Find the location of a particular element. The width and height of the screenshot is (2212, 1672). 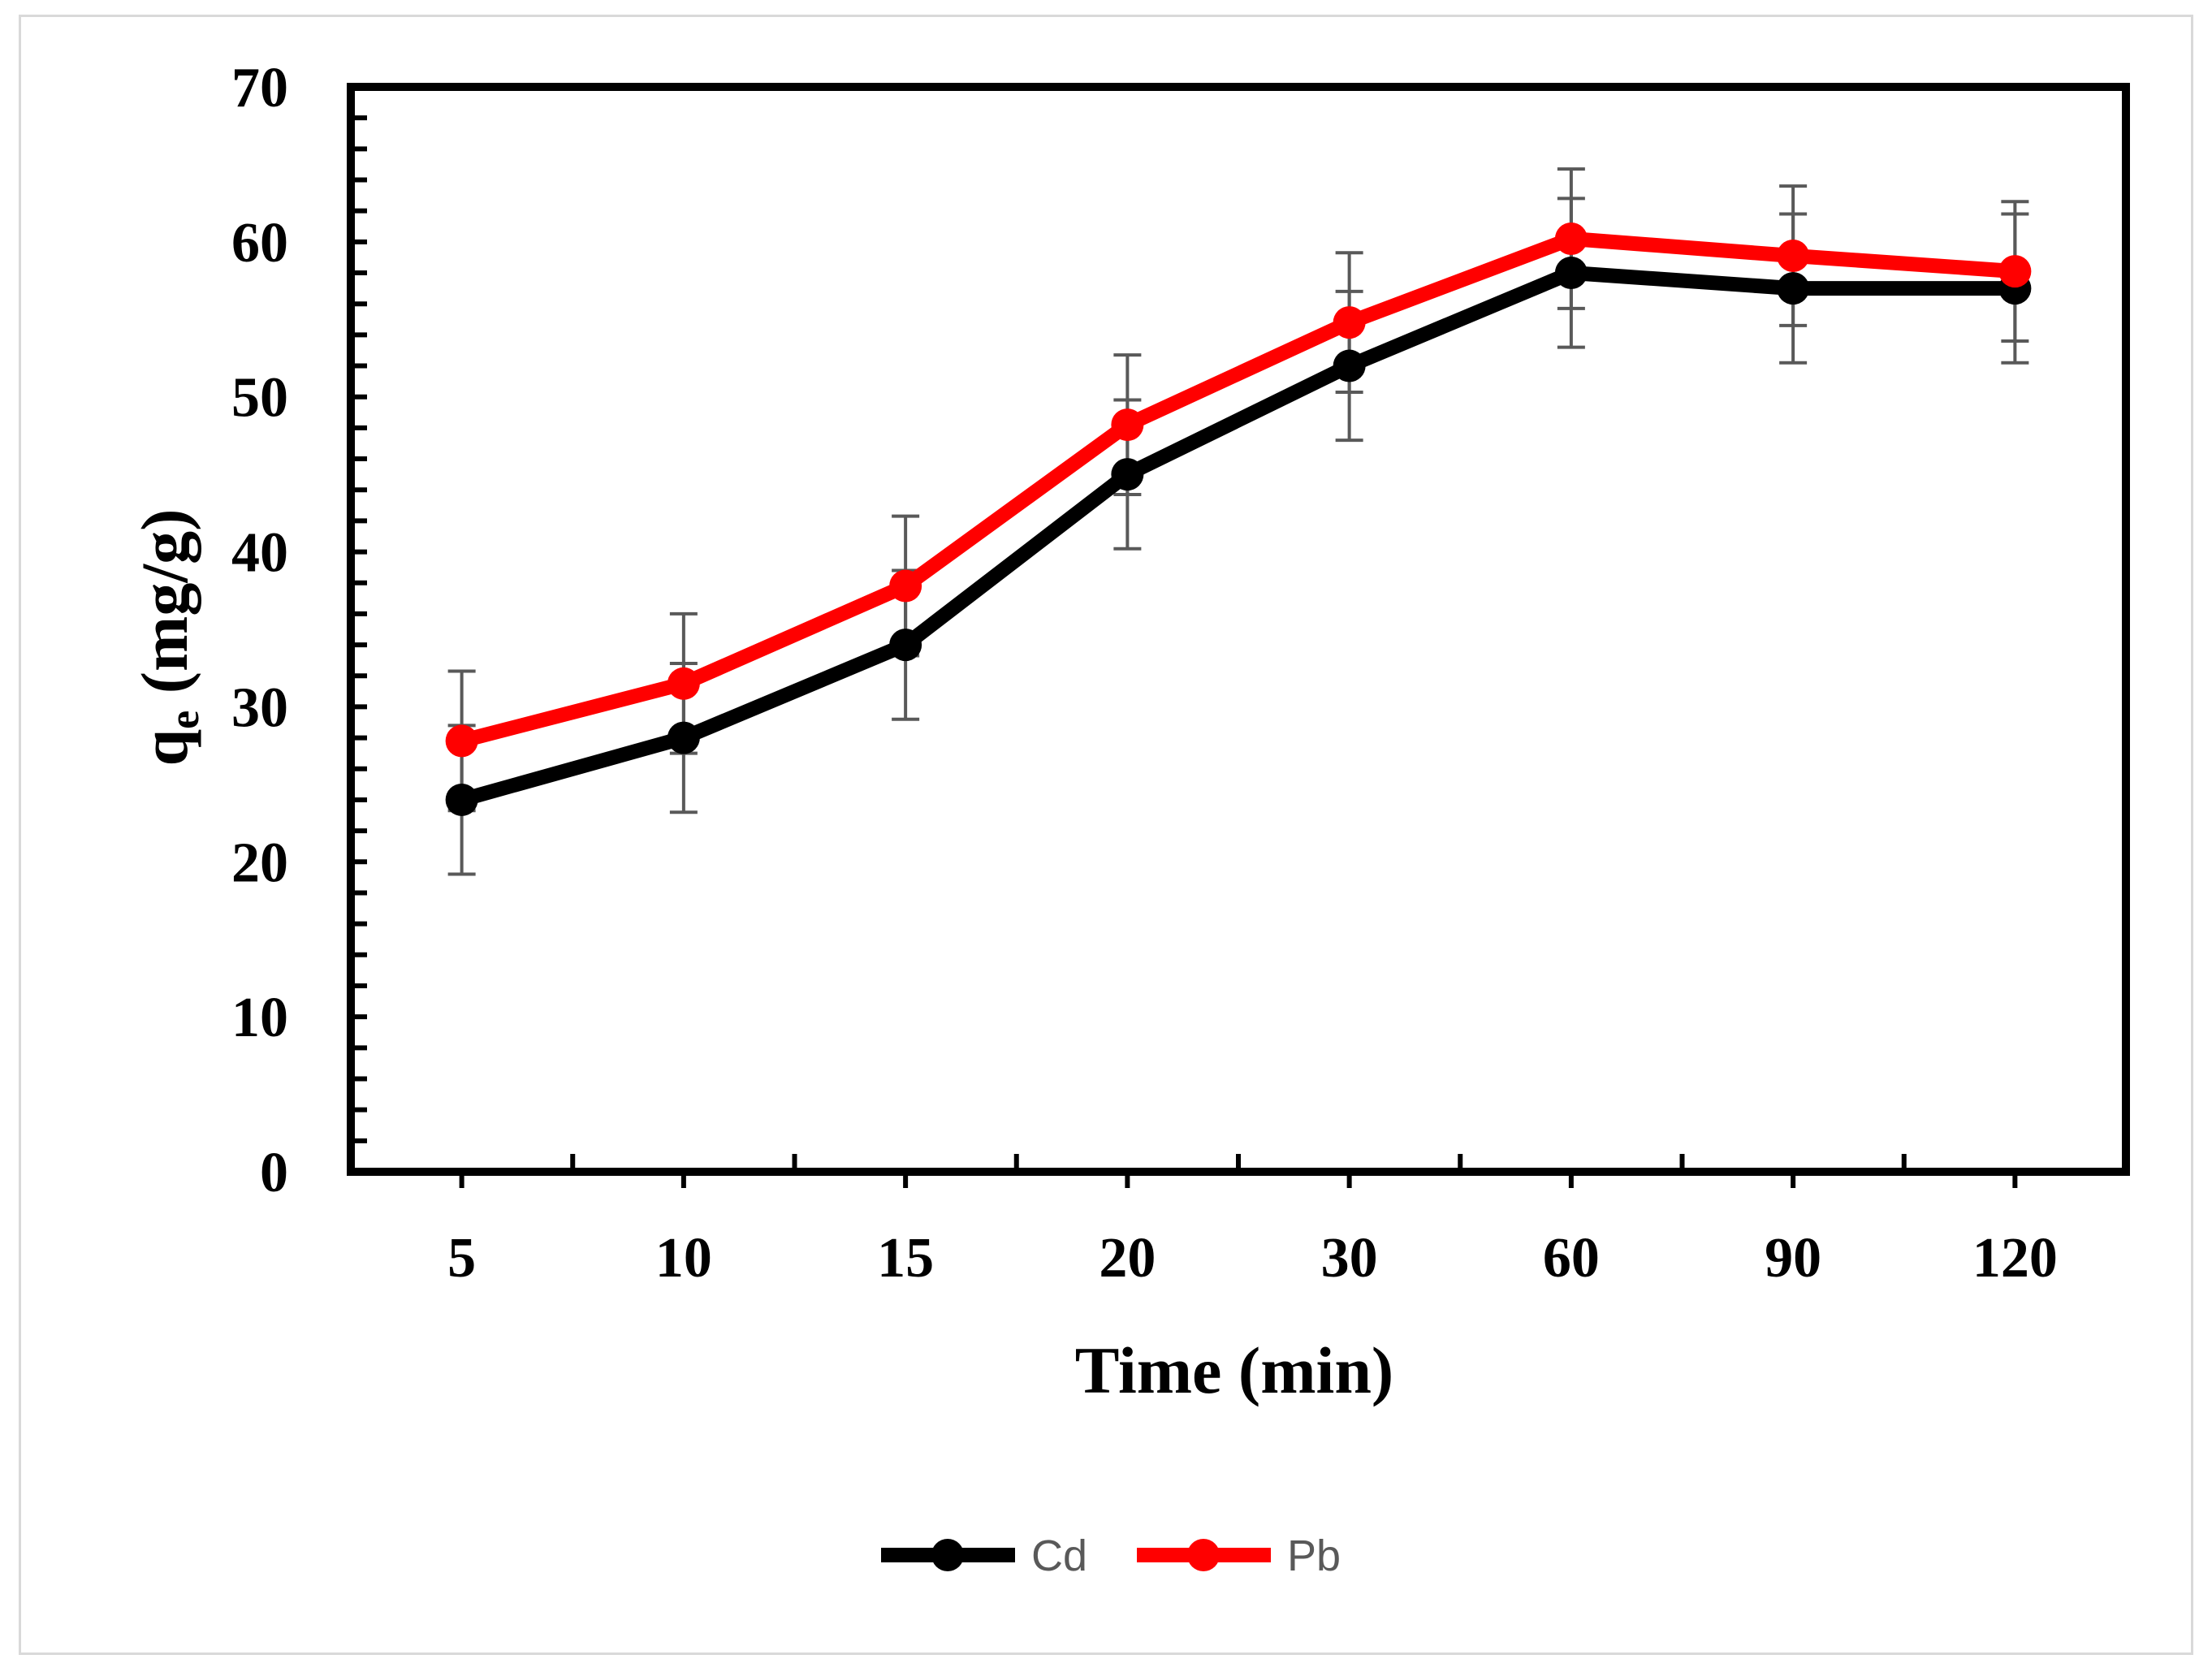

y-axis-title-unit: (mg/g) is located at coordinates (164, 610).